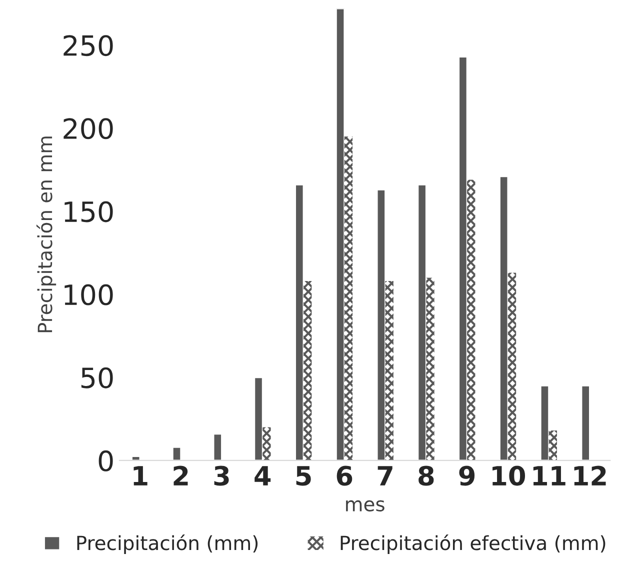 The width and height of the screenshot is (629, 572). Describe the element at coordinates (88, 129) in the screenshot. I see `y-tick-label: 200` at that location.